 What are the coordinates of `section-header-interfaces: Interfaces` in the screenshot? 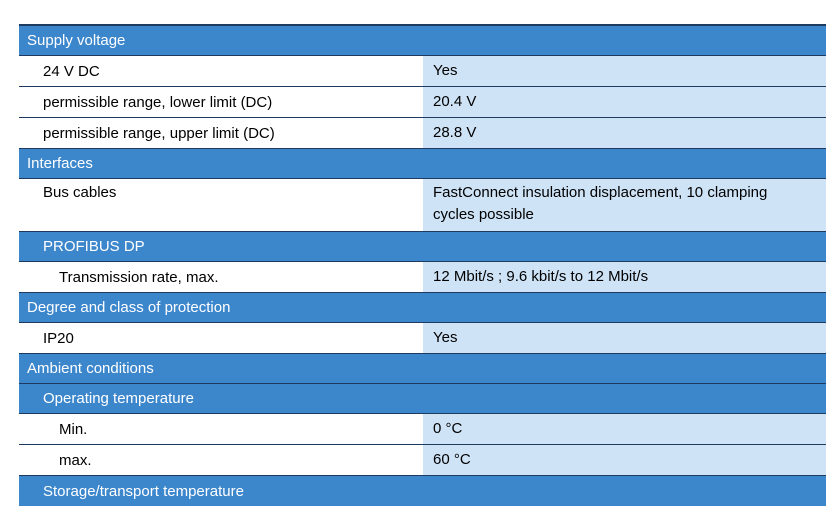 It's located at (422, 164).